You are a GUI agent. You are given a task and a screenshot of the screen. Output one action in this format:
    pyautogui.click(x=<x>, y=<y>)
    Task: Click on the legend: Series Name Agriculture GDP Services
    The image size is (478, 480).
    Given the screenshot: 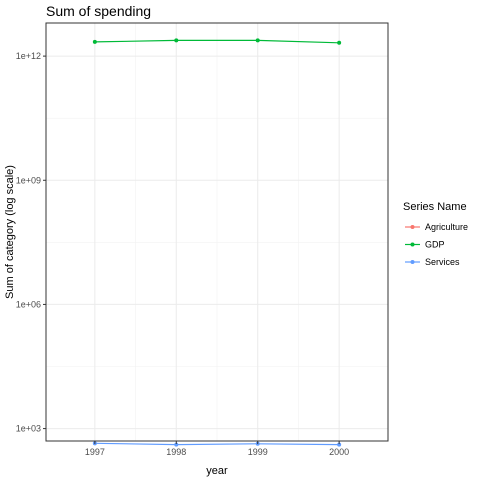 What is the action you would take?
    pyautogui.click(x=435, y=234)
    